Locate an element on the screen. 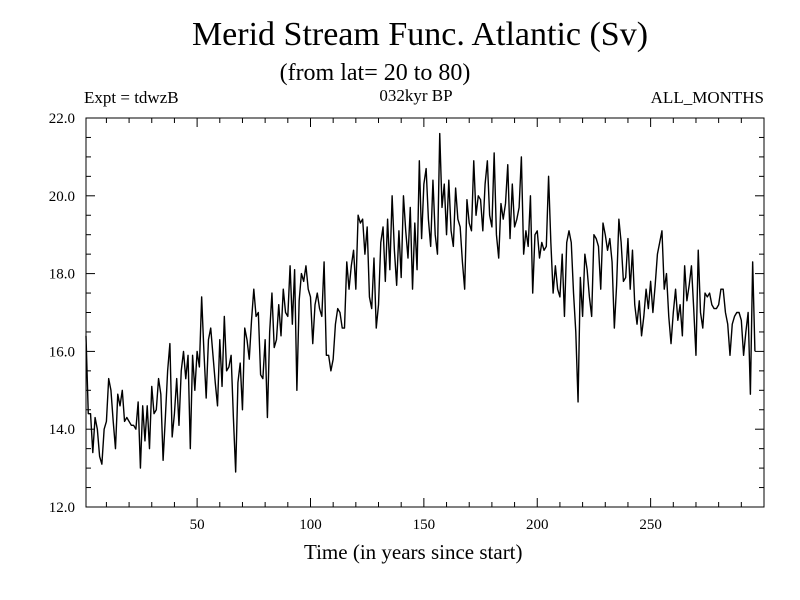  x-tick-label: 100 is located at coordinates (310, 525).